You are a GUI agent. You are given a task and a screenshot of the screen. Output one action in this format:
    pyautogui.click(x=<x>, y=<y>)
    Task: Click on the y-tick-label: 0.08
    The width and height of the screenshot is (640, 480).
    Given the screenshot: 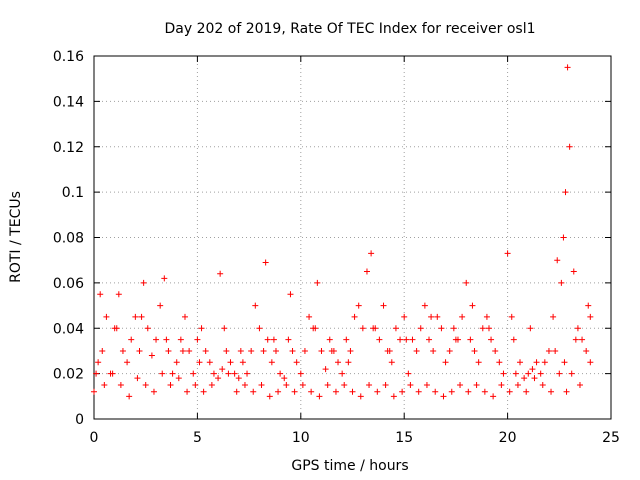 What is the action you would take?
    pyautogui.click(x=68, y=239)
    